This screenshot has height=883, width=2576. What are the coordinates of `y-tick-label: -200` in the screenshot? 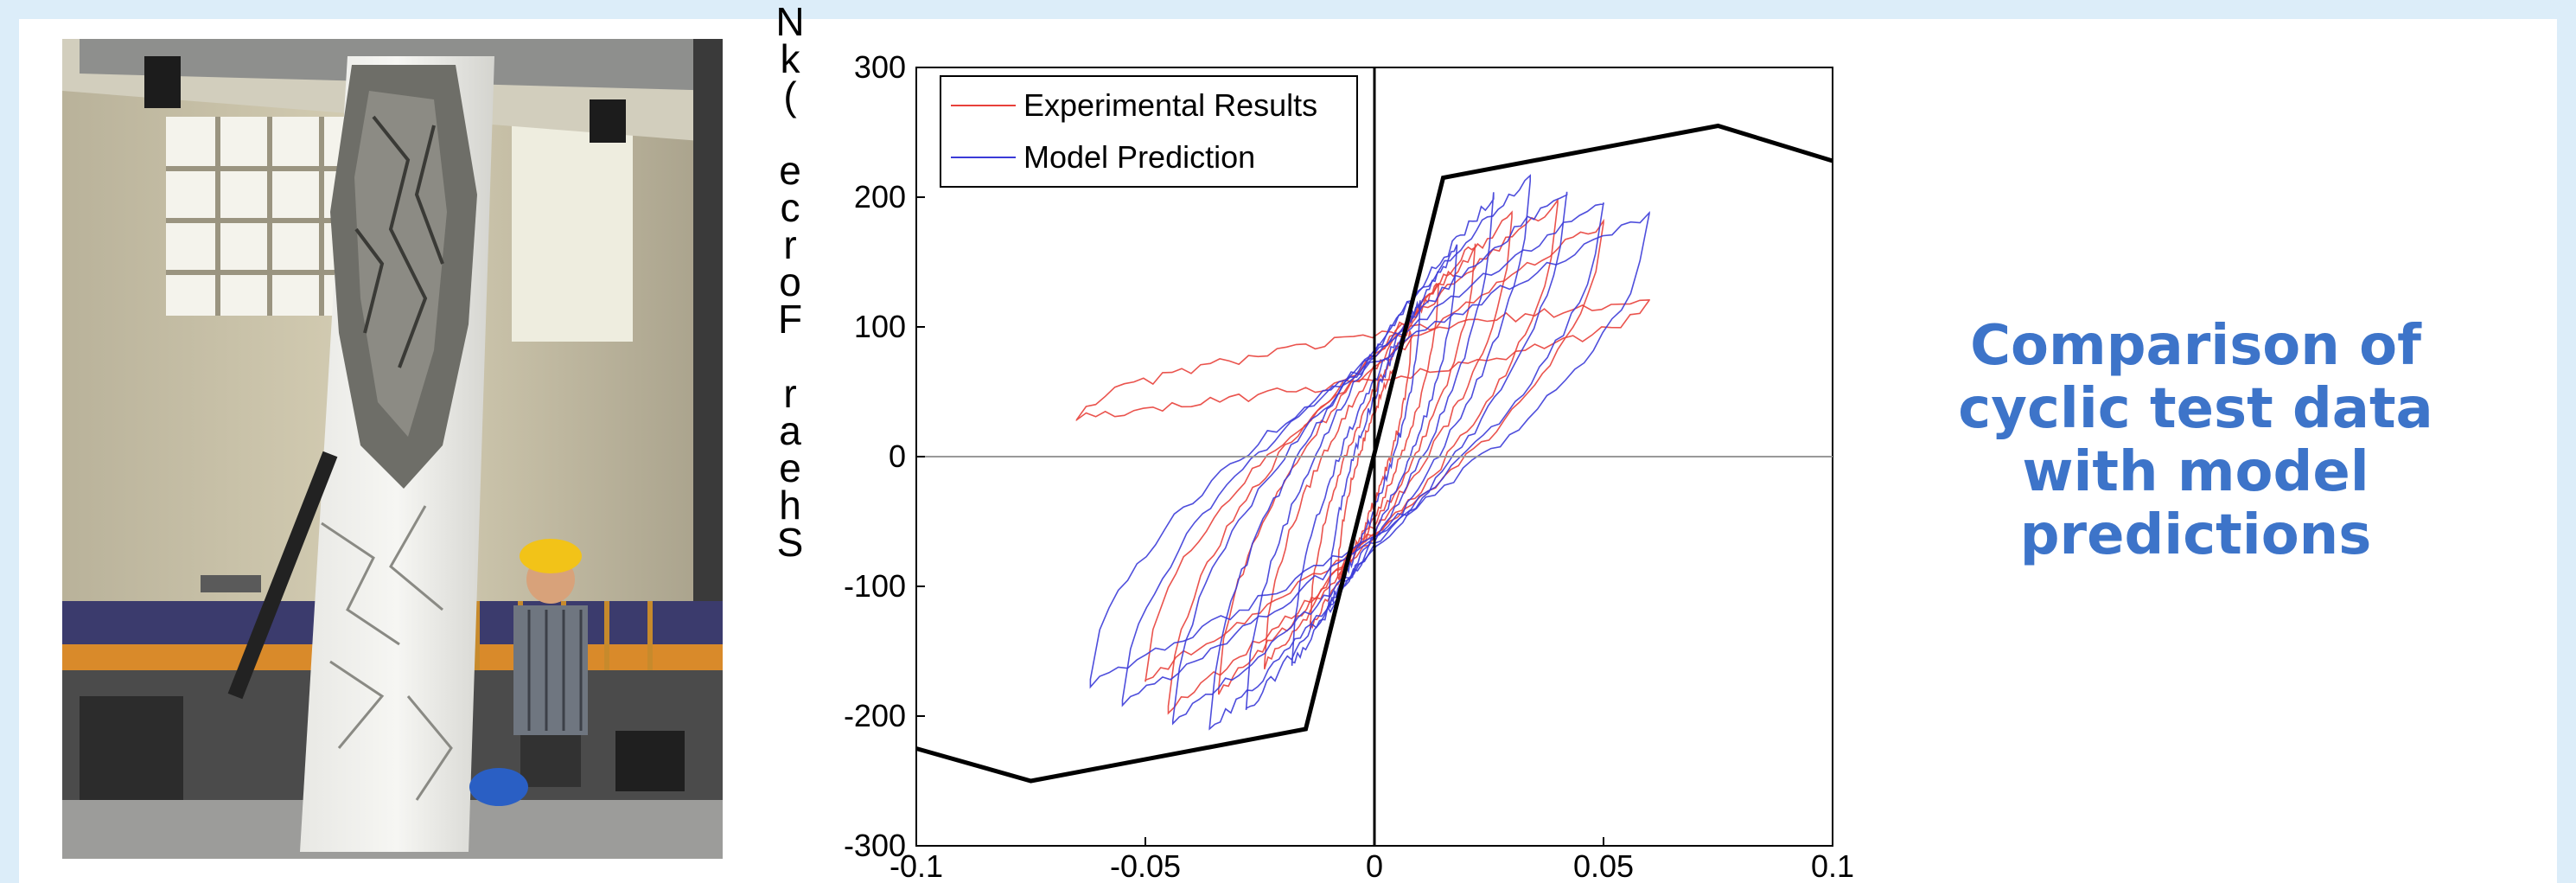 It's located at (875, 715).